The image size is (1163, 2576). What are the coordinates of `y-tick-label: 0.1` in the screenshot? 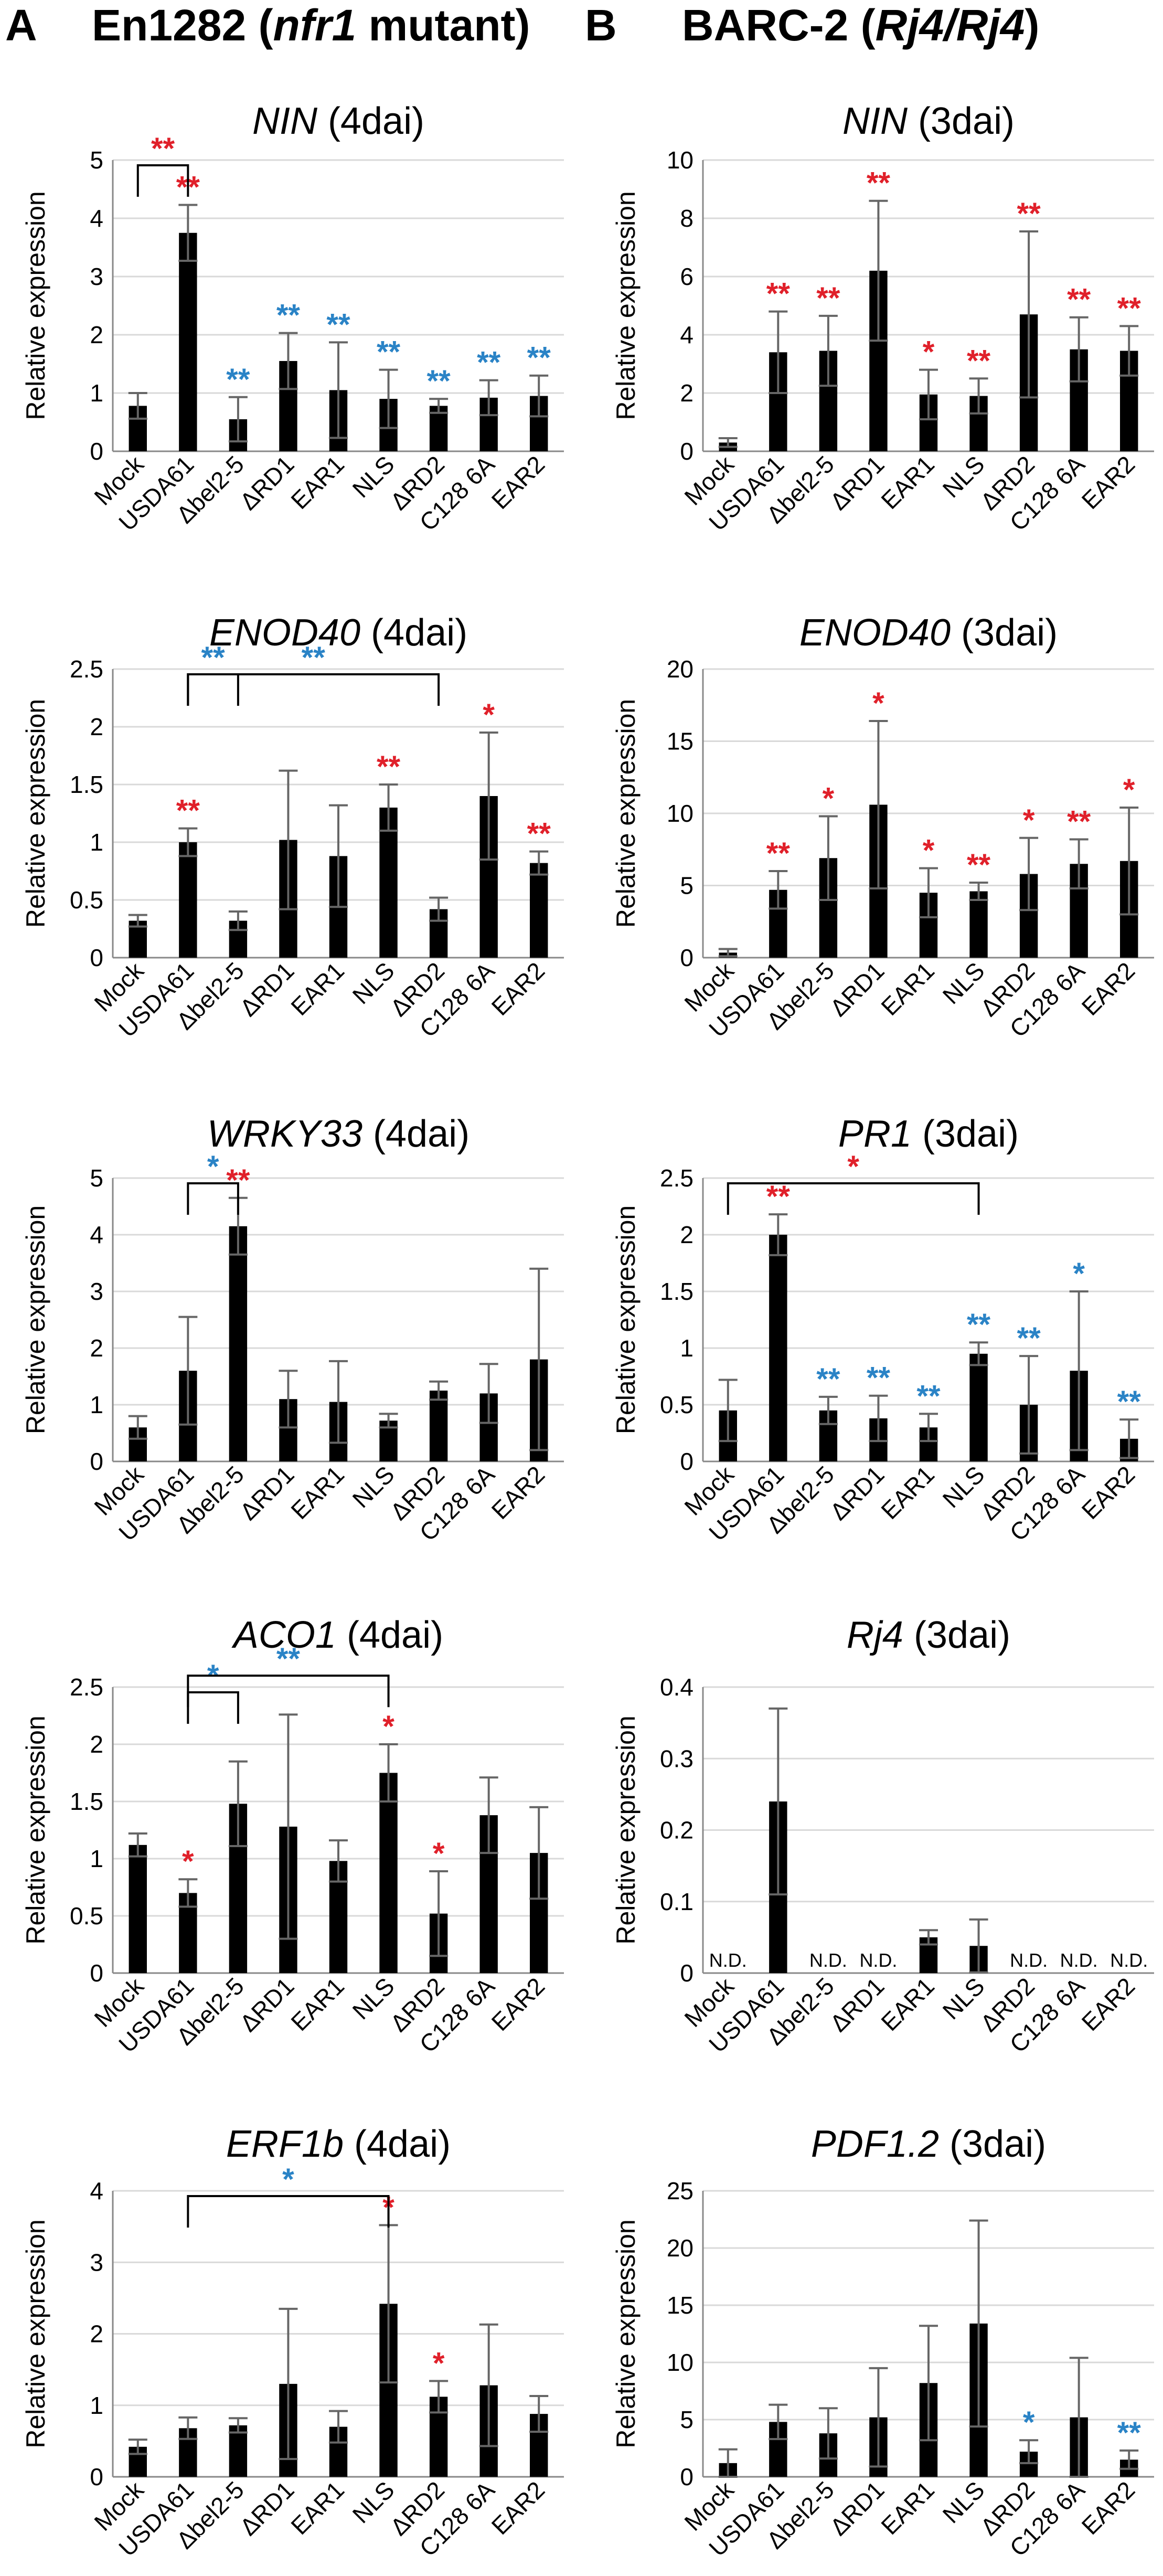 It's located at (676, 1901).